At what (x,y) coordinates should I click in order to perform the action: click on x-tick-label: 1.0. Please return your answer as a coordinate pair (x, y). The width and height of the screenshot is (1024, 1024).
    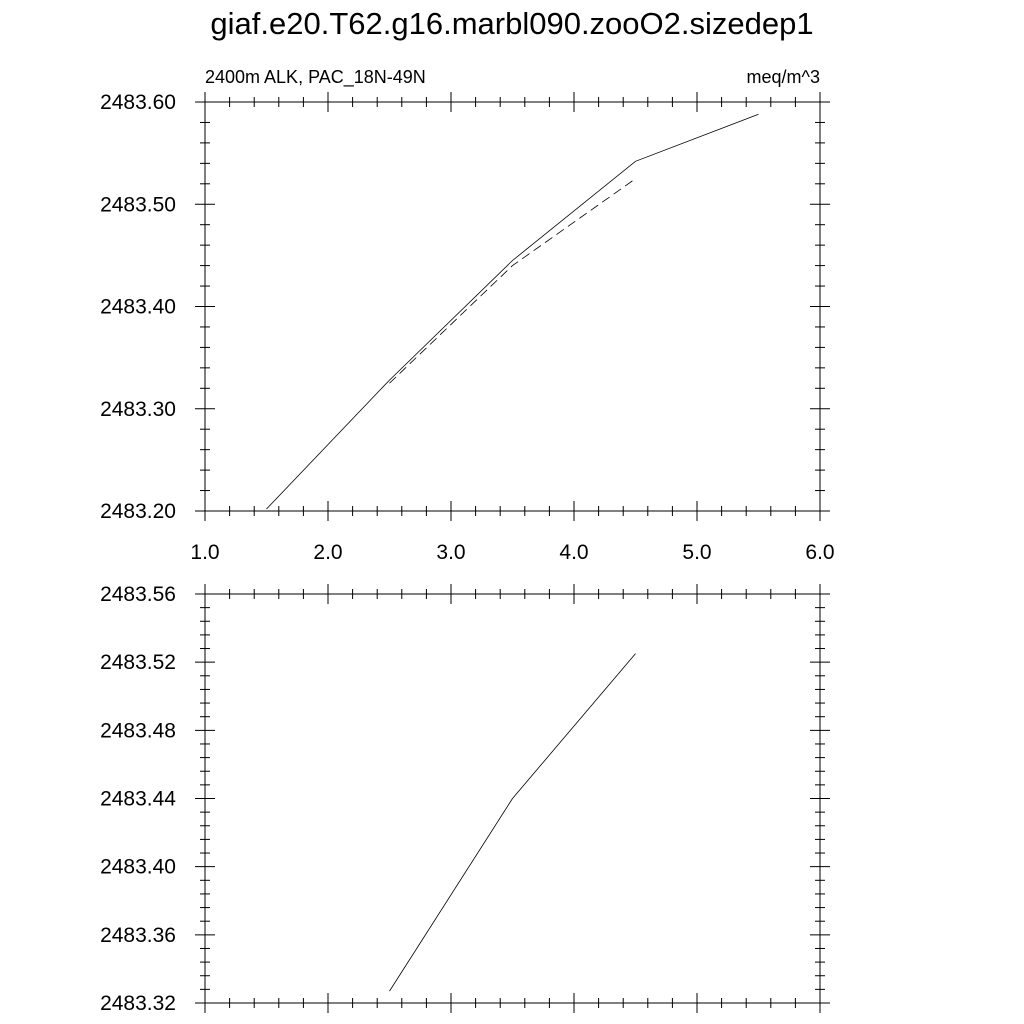
    Looking at the image, I should click on (204, 552).